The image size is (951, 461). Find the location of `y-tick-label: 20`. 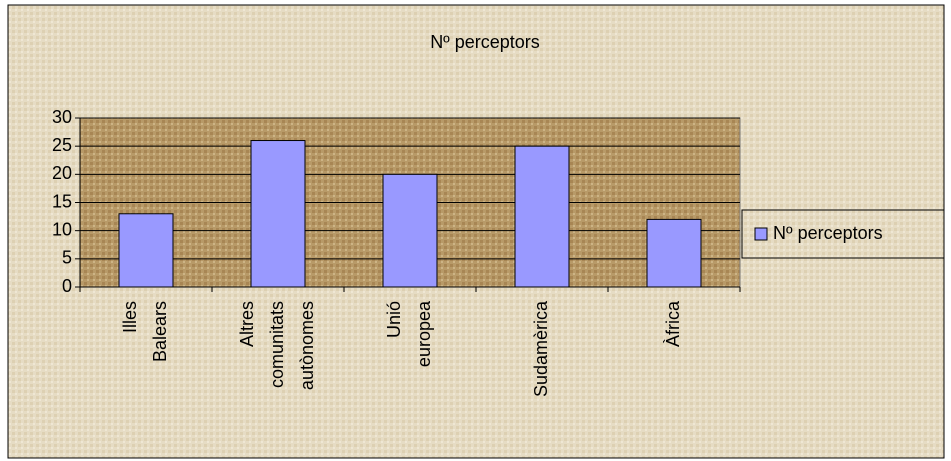

y-tick-label: 20 is located at coordinates (62, 173).